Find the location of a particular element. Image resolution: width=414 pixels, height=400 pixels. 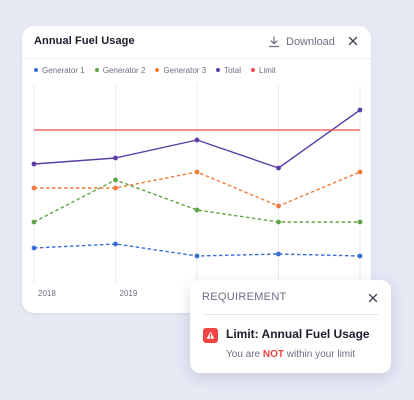

card-title: Annual Fuel Usage is located at coordinates (84, 41).